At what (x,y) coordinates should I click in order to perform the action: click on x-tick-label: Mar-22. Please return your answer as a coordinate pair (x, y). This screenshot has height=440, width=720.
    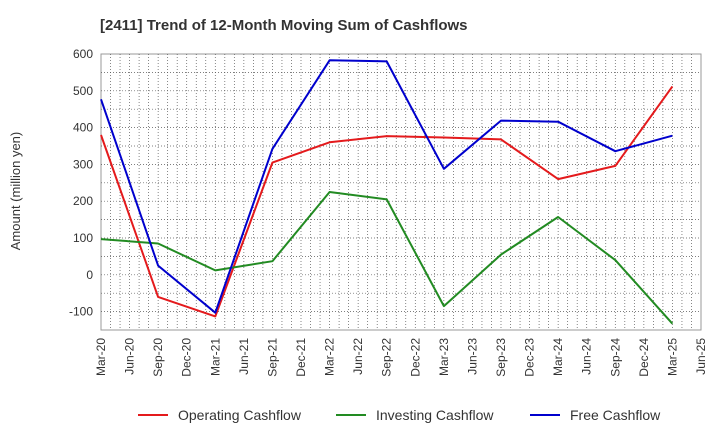
    Looking at the image, I should click on (330, 357).